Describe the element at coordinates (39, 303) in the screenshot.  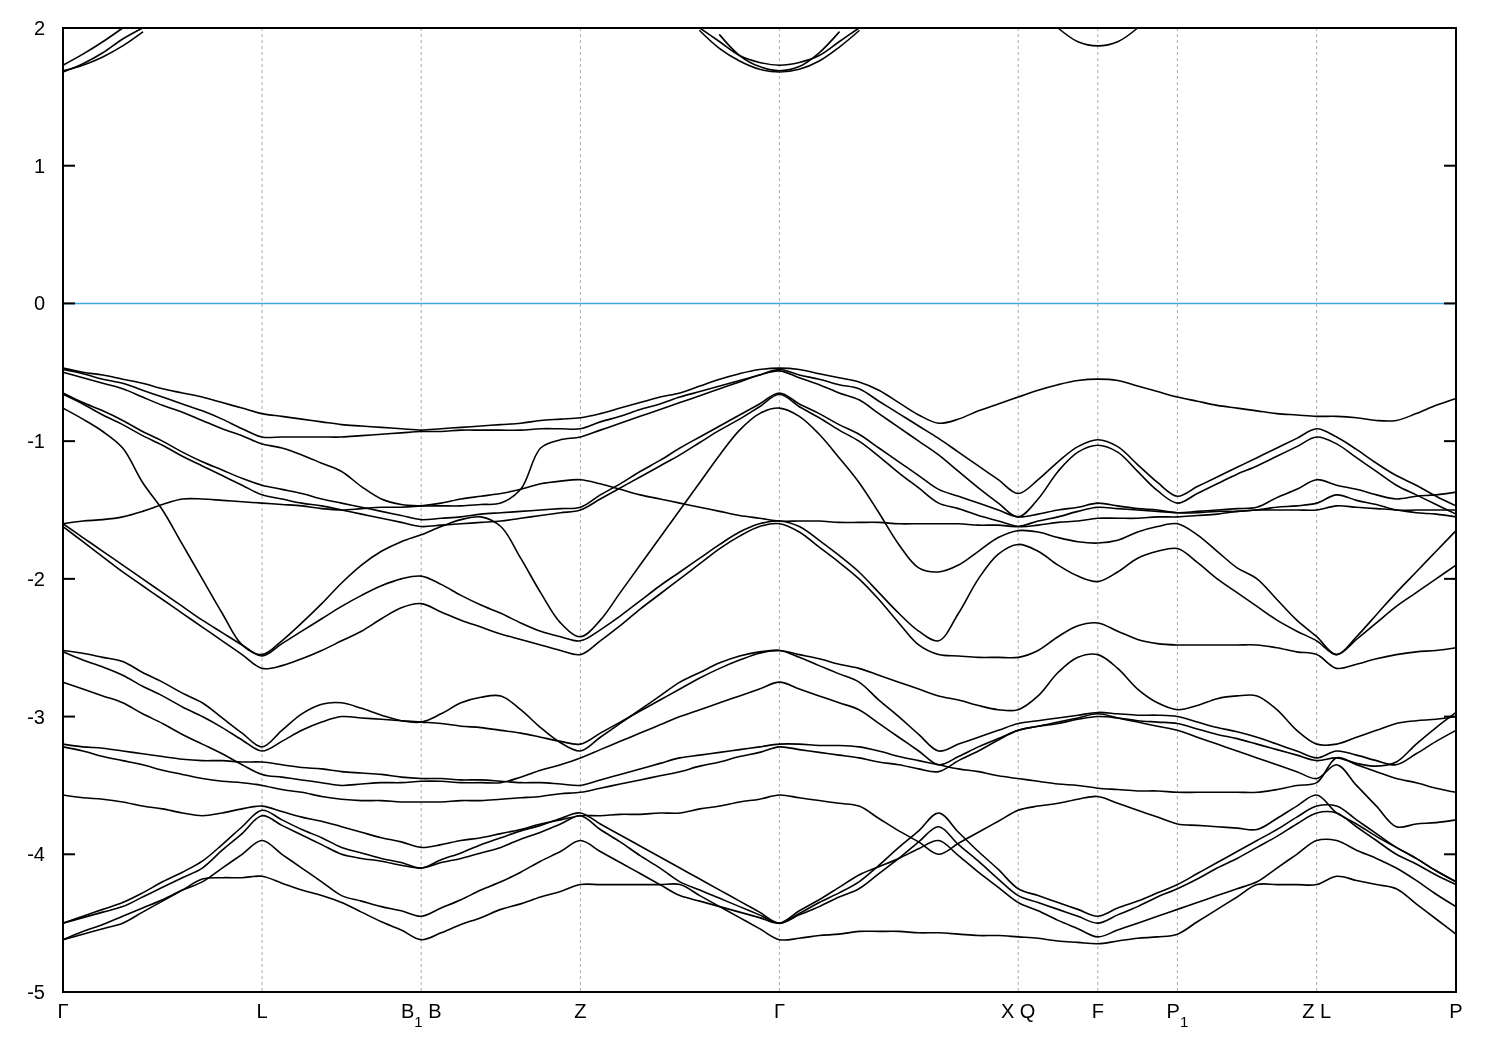
I see `y-tick-label: 0` at that location.